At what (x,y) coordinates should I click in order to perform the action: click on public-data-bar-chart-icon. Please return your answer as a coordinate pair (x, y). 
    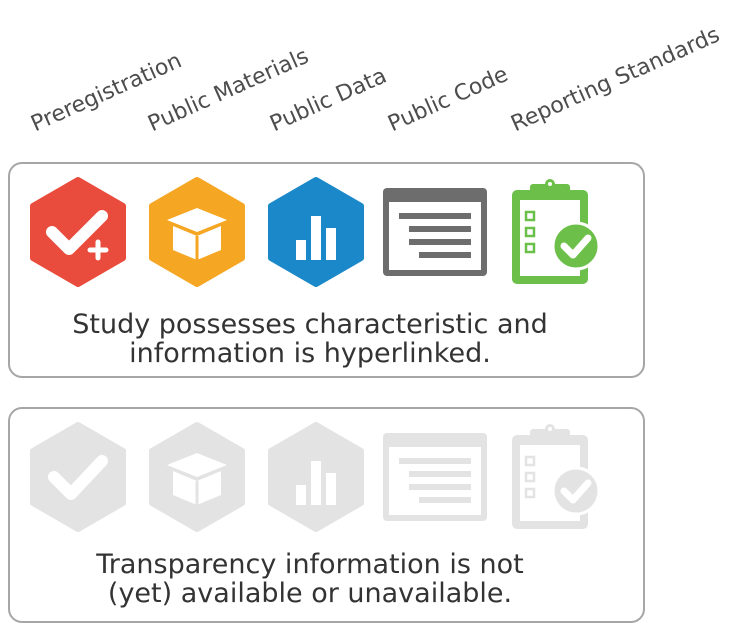
    Looking at the image, I should click on (316, 232).